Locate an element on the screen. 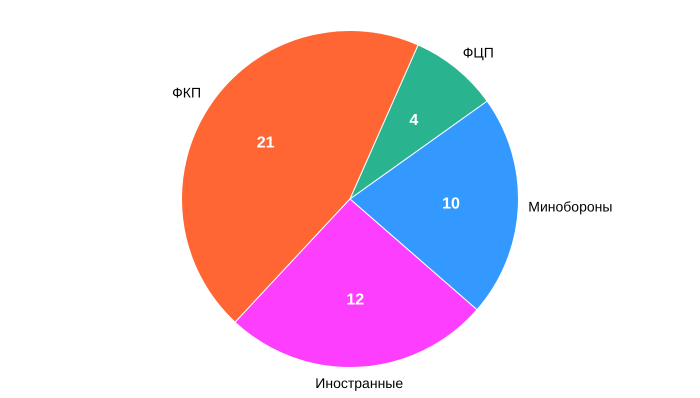 The image size is (700, 398). slice-label: ФКП is located at coordinates (187, 92).